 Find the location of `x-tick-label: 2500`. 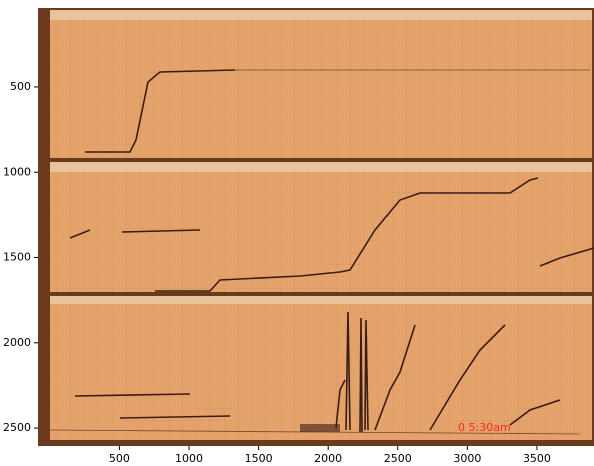

x-tick-label: 2500 is located at coordinates (398, 457).